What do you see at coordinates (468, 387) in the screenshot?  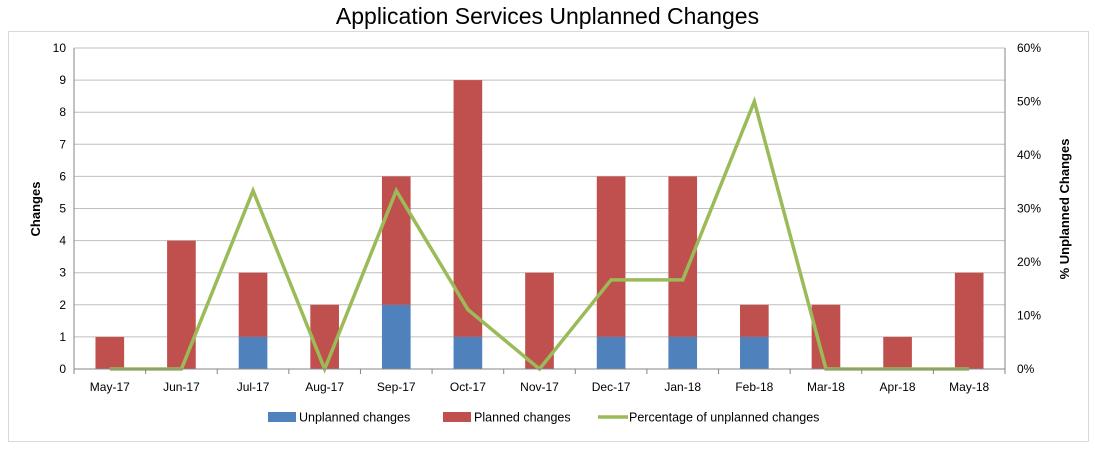 I see `x-tick-label: Oct-17` at bounding box center [468, 387].